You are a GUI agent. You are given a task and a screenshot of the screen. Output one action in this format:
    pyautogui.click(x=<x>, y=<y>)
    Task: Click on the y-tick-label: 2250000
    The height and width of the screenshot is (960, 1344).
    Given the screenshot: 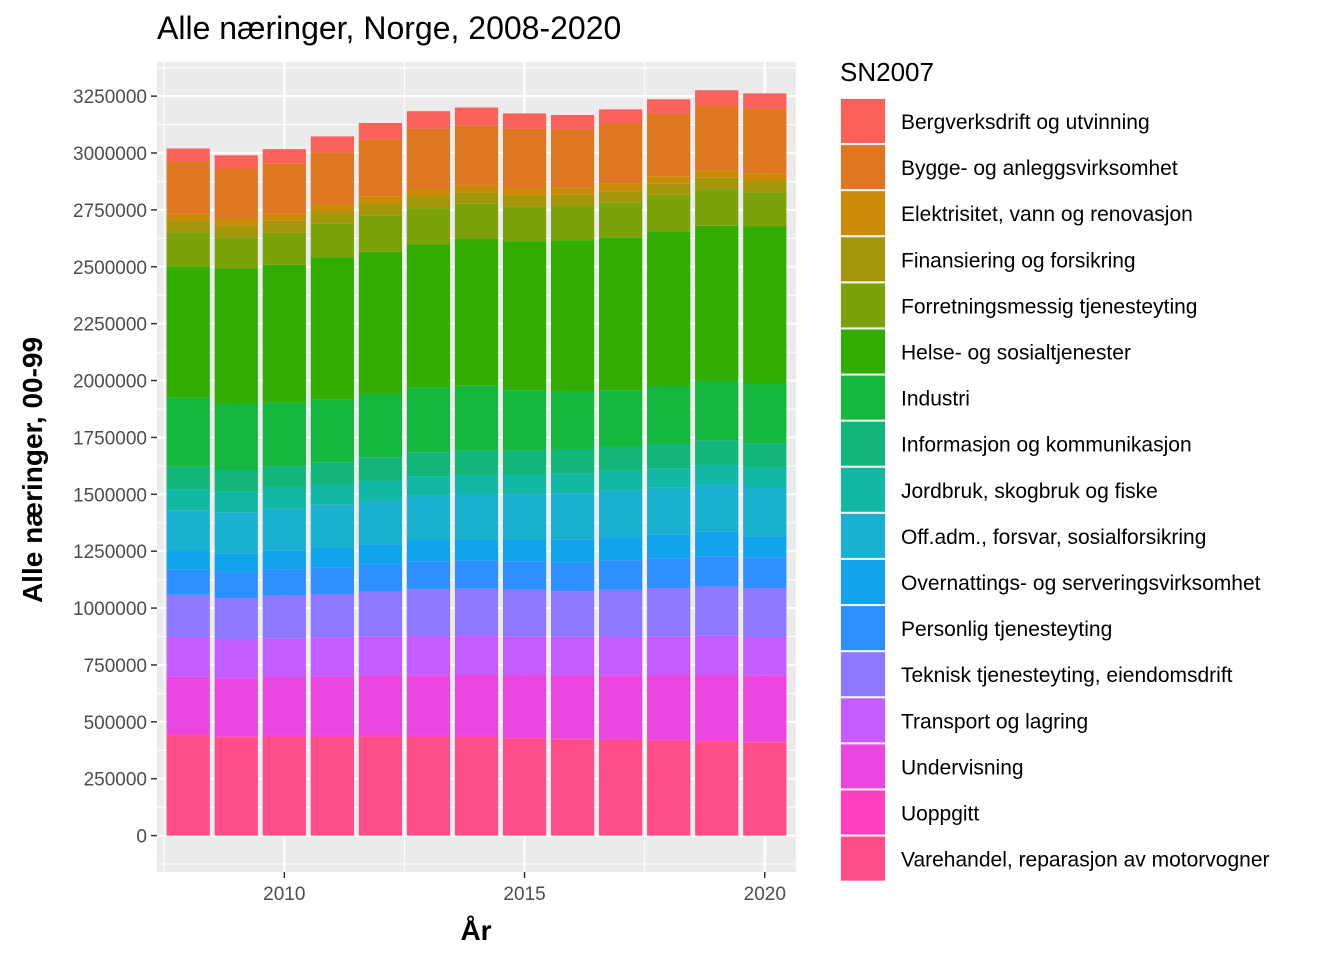 What is the action you would take?
    pyautogui.click(x=110, y=325)
    